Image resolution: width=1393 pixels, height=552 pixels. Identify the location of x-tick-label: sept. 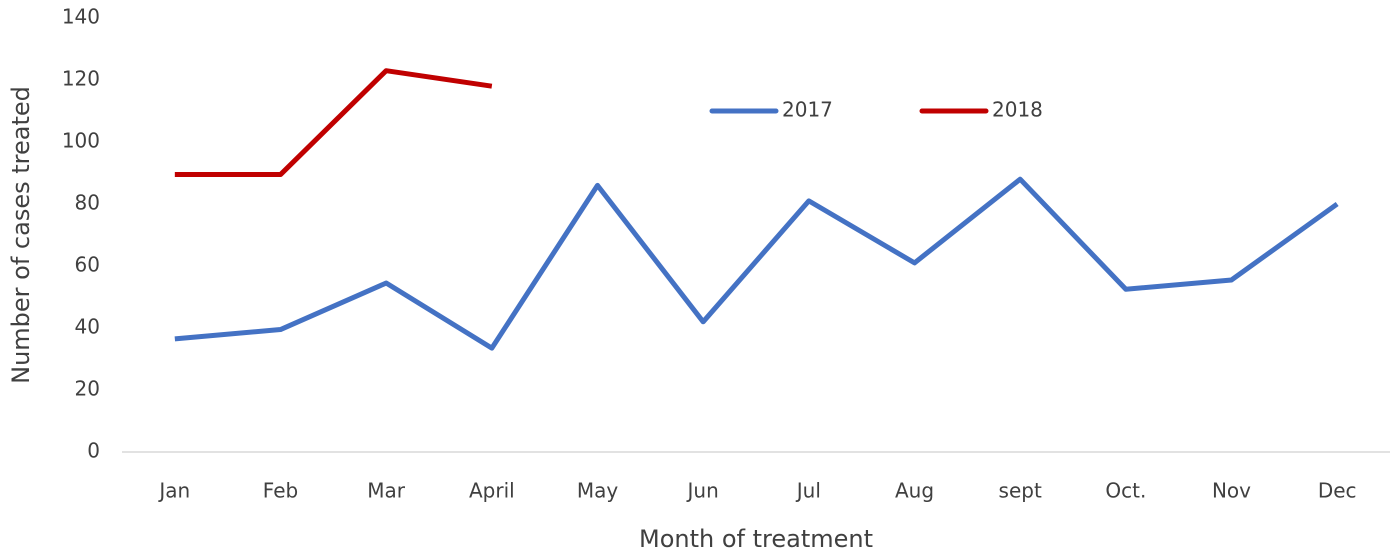
(1020, 491).